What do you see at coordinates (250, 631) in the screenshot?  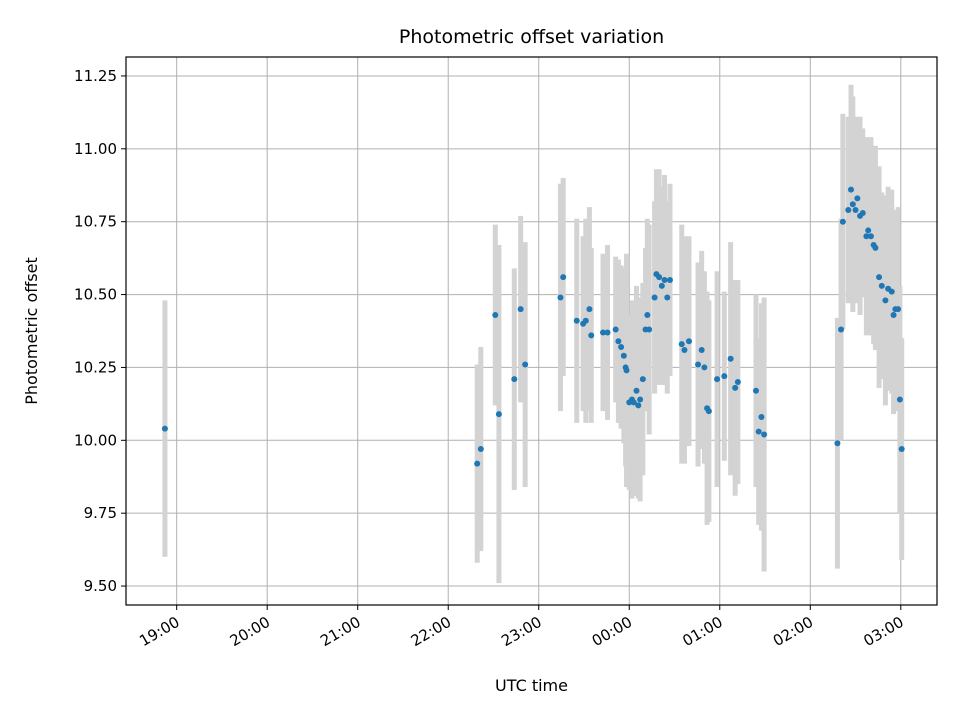 I see `x-tick-label: 20:00` at bounding box center [250, 631].